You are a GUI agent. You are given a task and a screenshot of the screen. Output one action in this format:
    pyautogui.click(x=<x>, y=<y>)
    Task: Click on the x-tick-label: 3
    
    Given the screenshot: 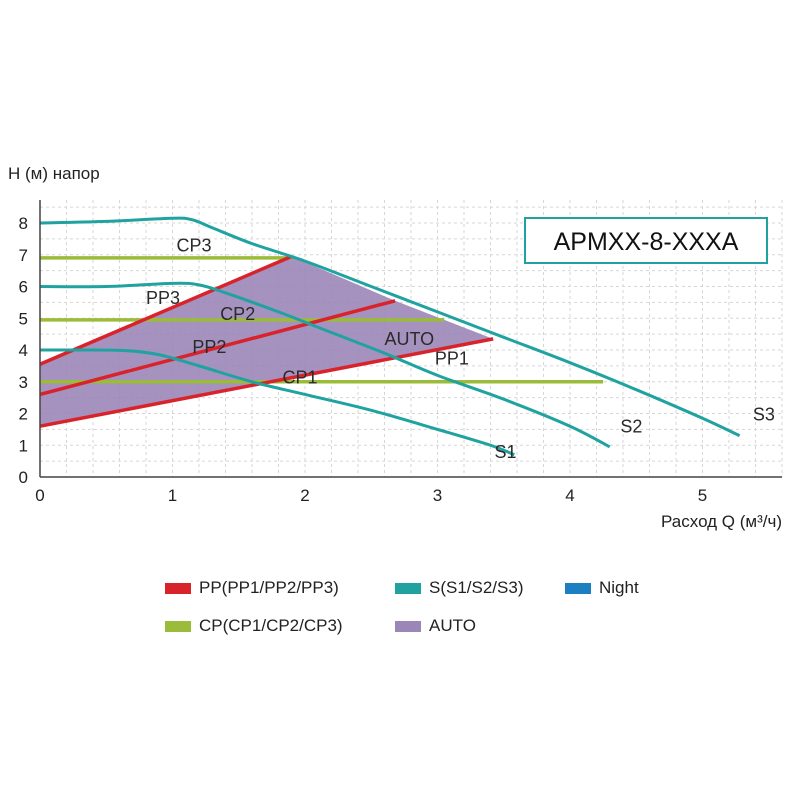 What is the action you would take?
    pyautogui.click(x=437, y=495)
    